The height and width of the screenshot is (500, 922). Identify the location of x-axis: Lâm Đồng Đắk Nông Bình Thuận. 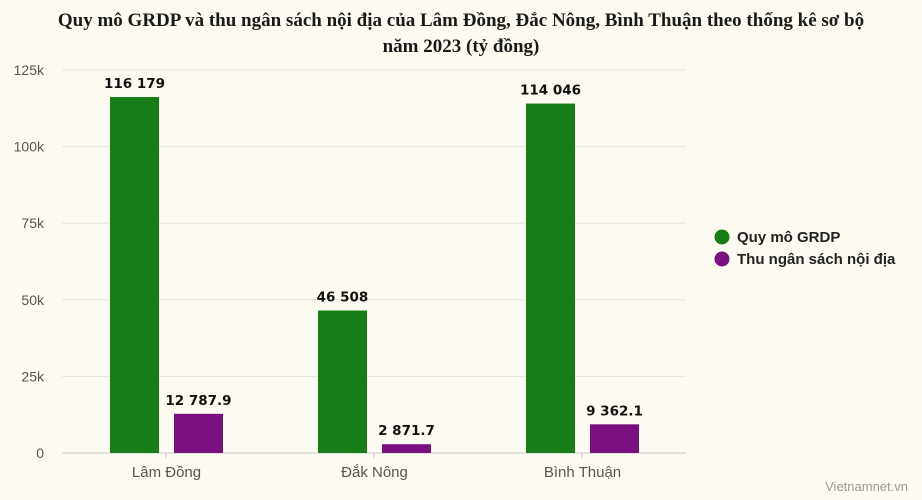
(376, 467).